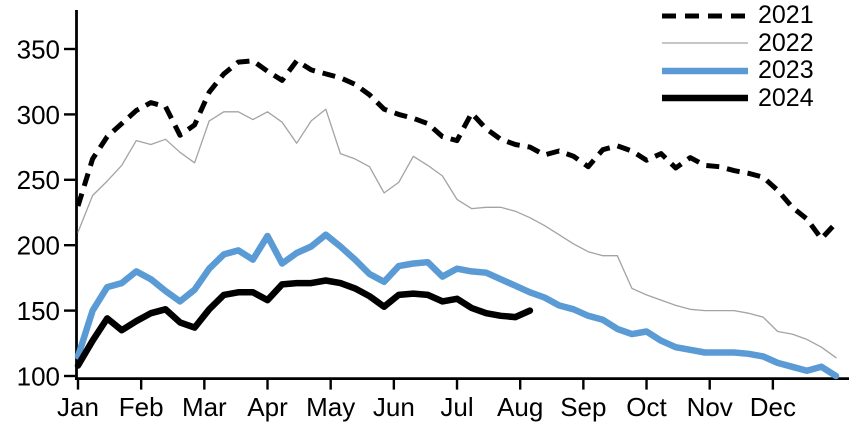 The image size is (852, 430). Describe the element at coordinates (330, 407) in the screenshot. I see `x-tick-label: May` at that location.